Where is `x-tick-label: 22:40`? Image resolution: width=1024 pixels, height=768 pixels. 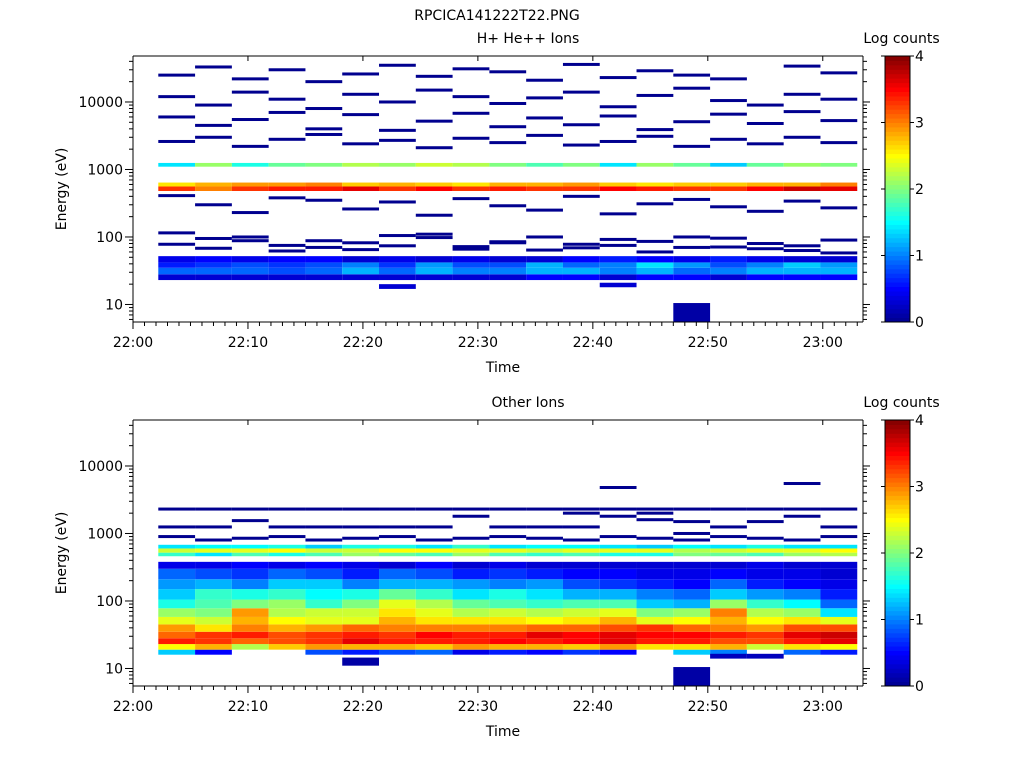
x-tick-label: 22:40 is located at coordinates (593, 343).